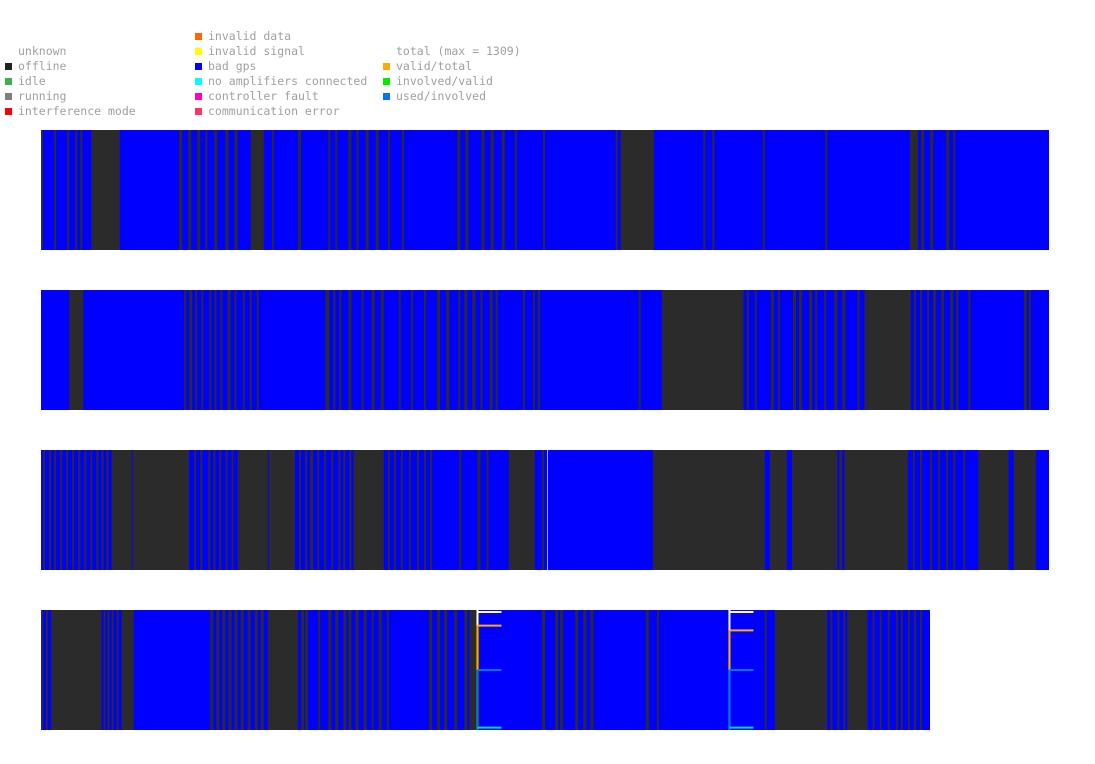  I want to click on legend-label: invalid signal, so click(256, 51).